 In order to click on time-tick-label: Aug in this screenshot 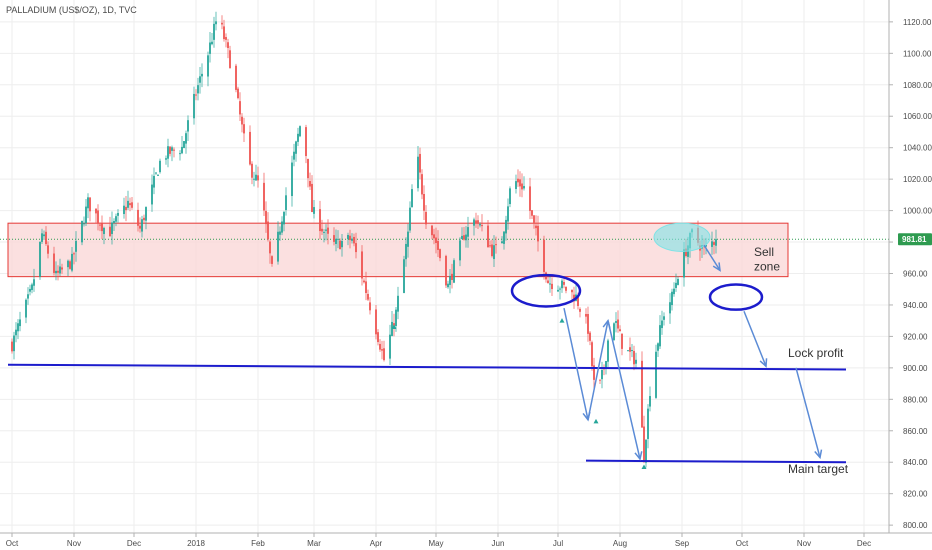, I will do `click(620, 543)`.